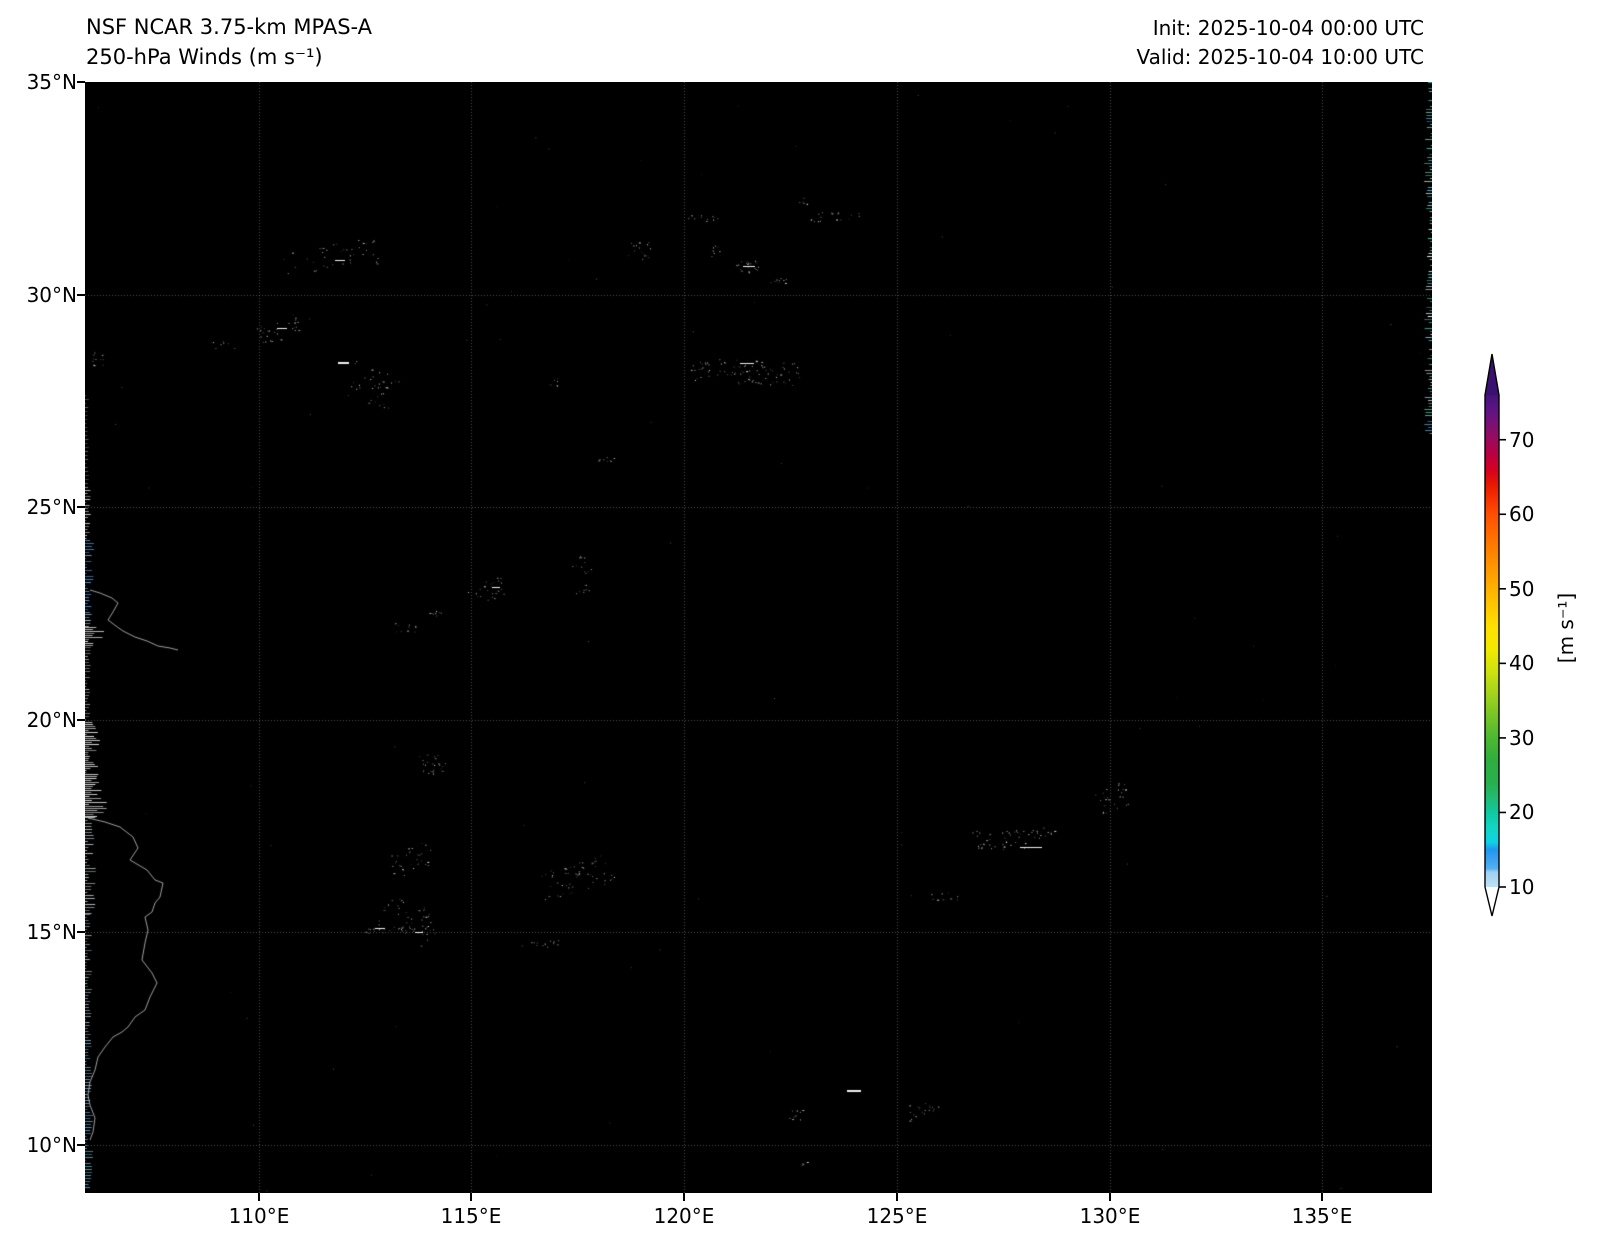 This screenshot has height=1244, width=1600. What do you see at coordinates (1522, 588) in the screenshot?
I see `colorbar-tick-label: 50` at bounding box center [1522, 588].